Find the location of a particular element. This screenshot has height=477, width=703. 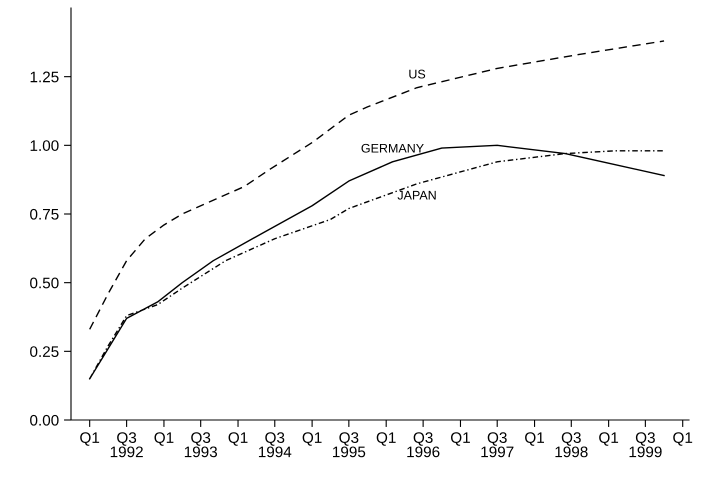

series-label: JAPAN is located at coordinates (417, 195).